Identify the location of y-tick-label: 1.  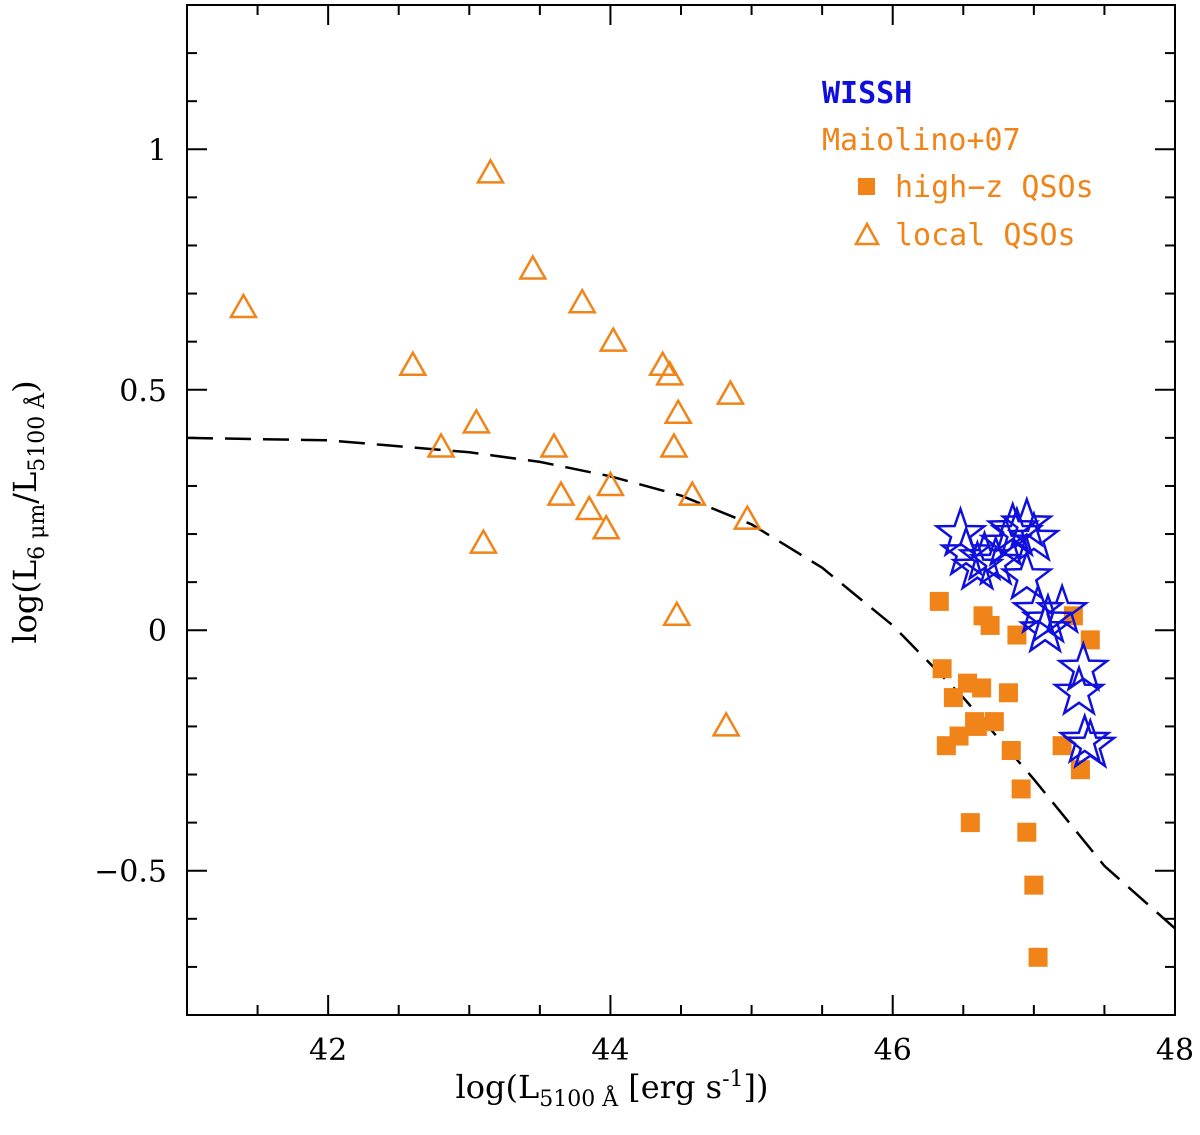
(157, 150).